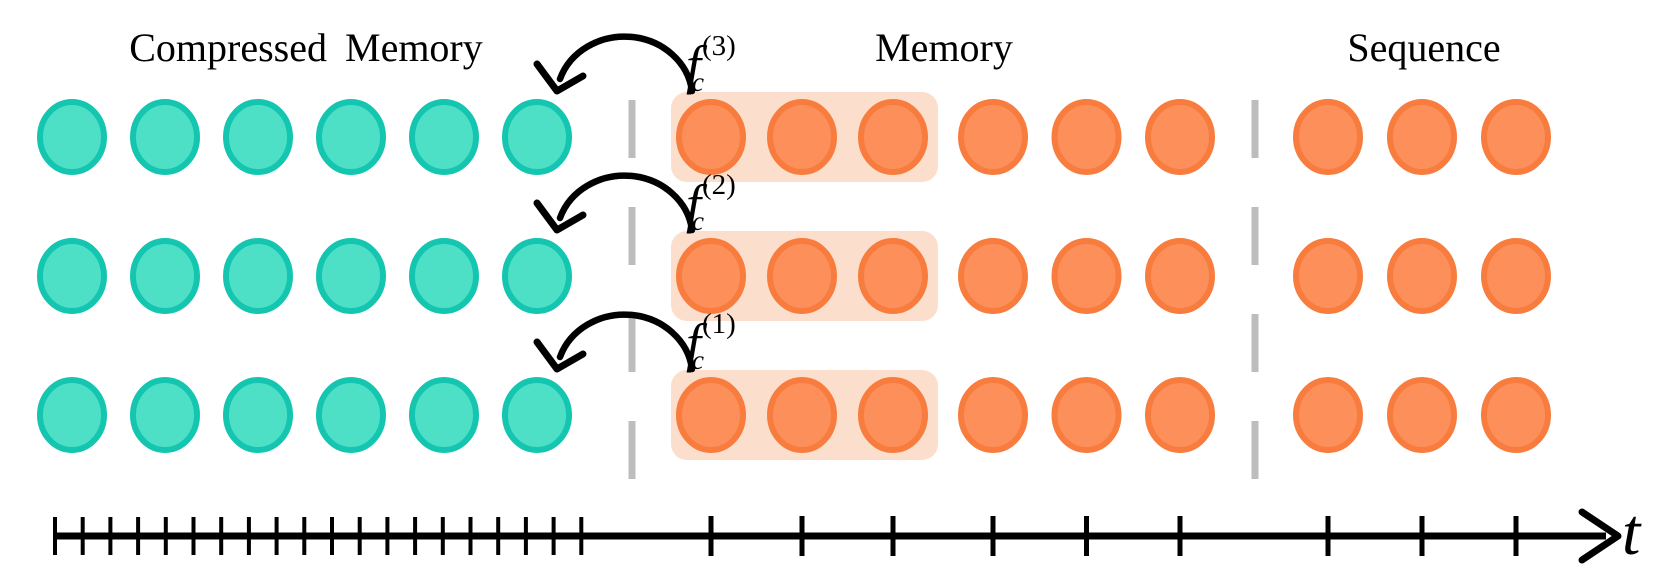  What do you see at coordinates (1424, 47) in the screenshot?
I see `label-sequence: Sequence` at bounding box center [1424, 47].